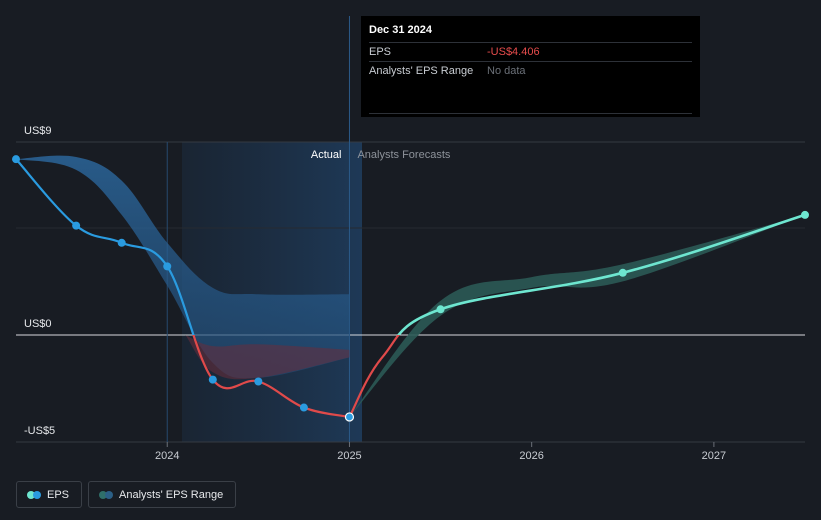  I want to click on legend-eps-button: EPS, so click(49, 494).